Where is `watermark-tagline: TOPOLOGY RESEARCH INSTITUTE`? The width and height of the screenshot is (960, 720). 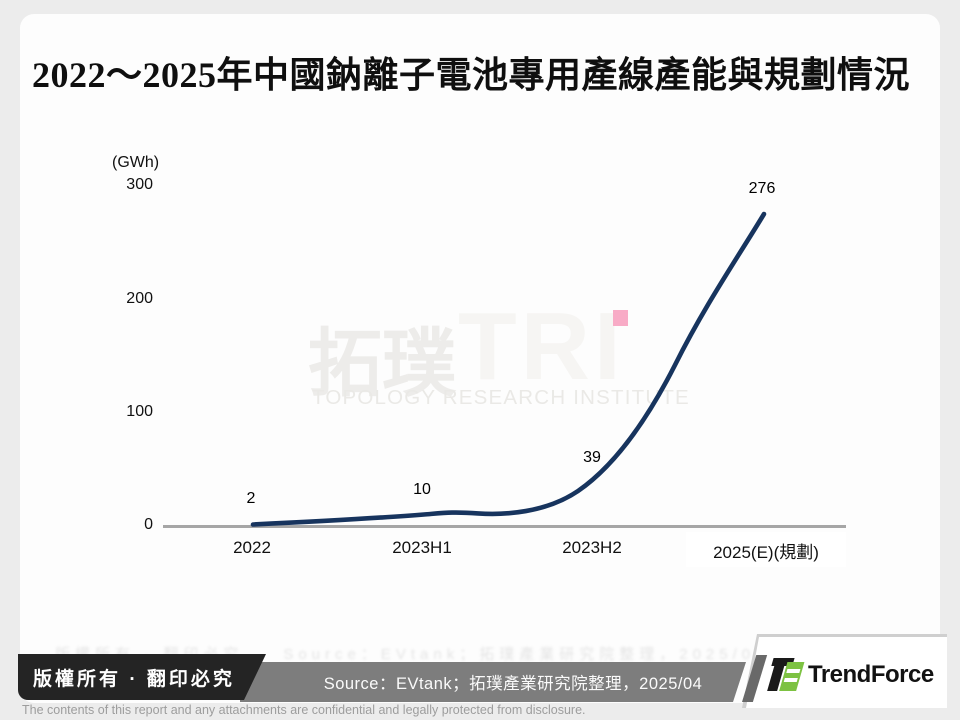 watermark-tagline: TOPOLOGY RESEARCH INSTITUTE is located at coordinates (501, 397).